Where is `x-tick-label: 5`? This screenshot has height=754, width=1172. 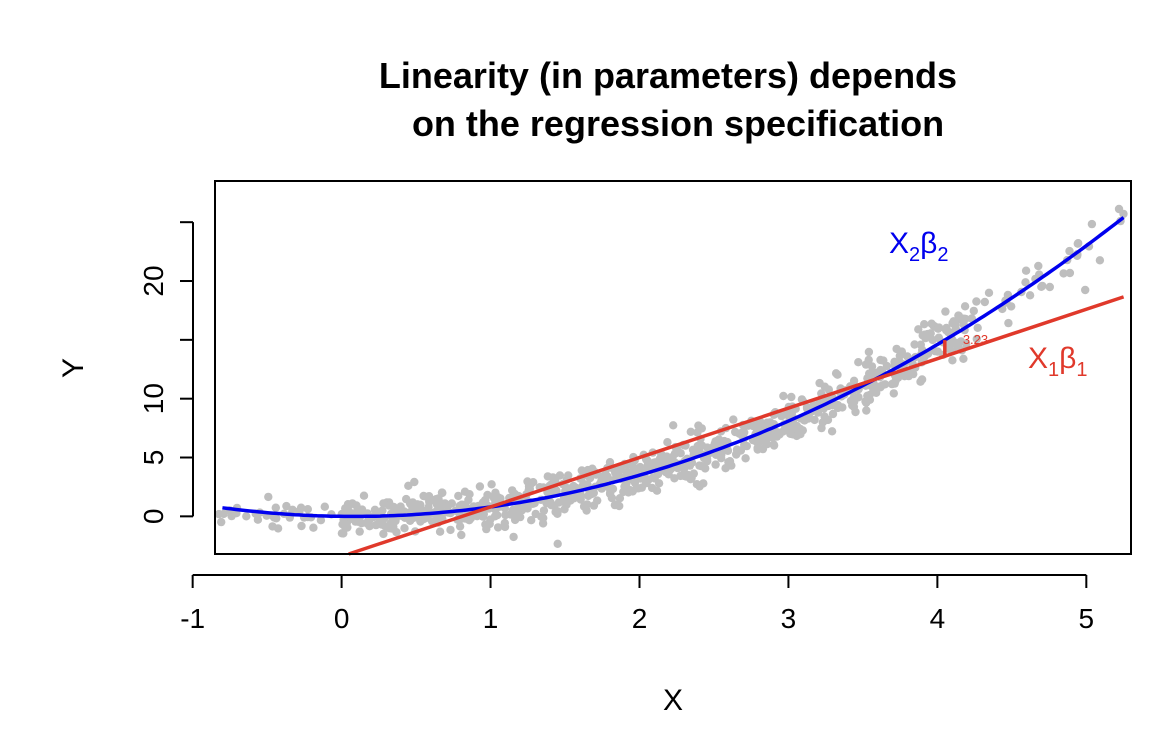 x-tick-label: 5 is located at coordinates (1087, 618).